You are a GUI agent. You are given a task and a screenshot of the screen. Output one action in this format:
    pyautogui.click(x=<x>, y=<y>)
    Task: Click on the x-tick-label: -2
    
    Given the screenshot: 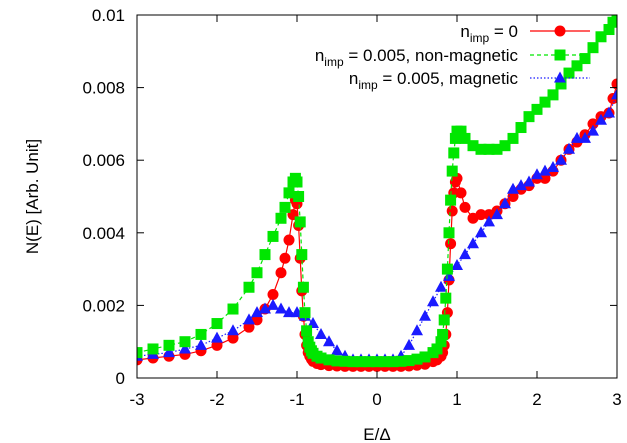 What is the action you would take?
    pyautogui.click(x=216, y=399)
    